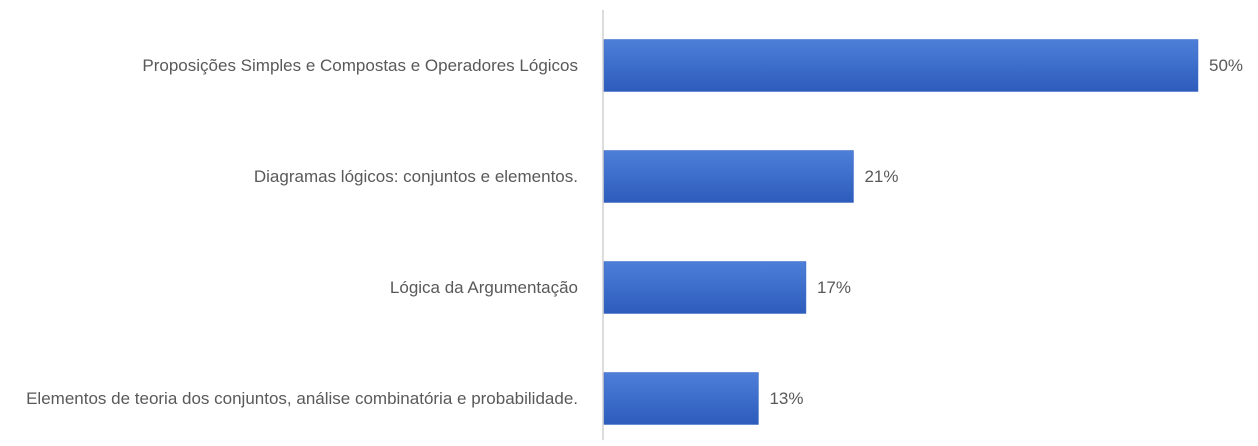  What do you see at coordinates (881, 176) in the screenshot?
I see `value-label: 21%` at bounding box center [881, 176].